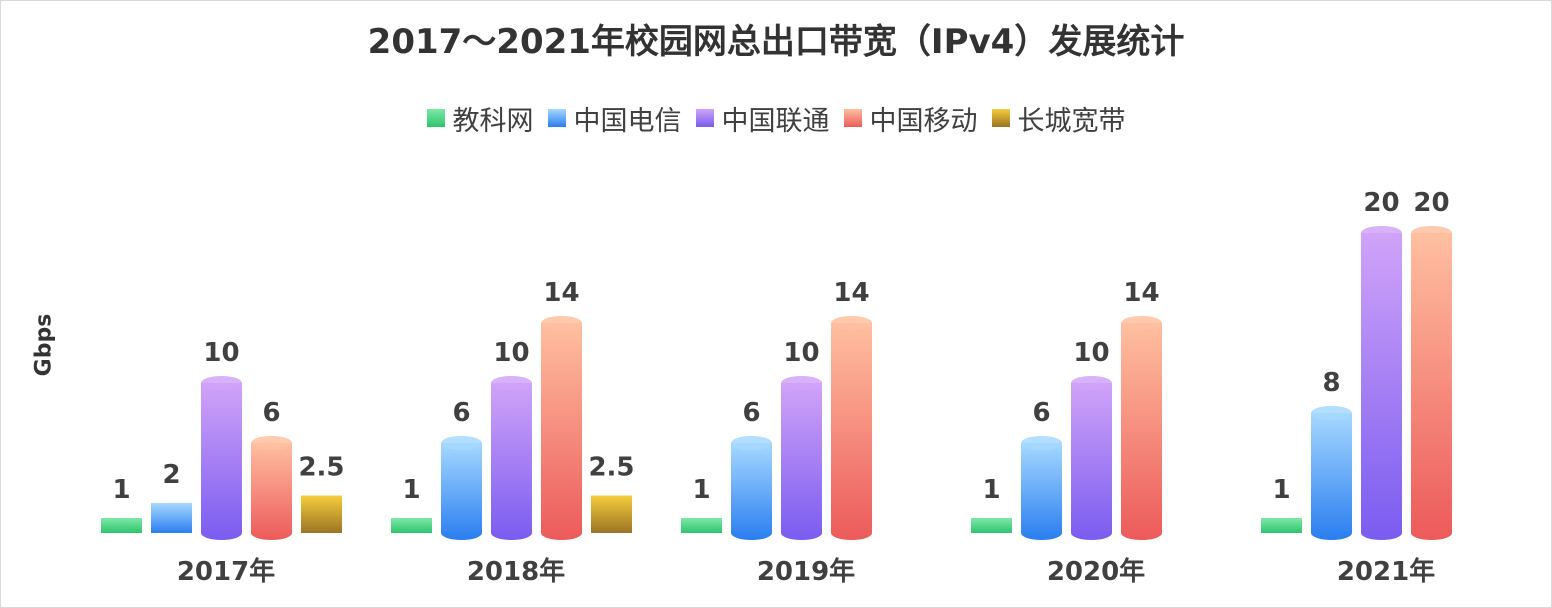 The height and width of the screenshot is (608, 1552). I want to click on legend-item: 教科网, so click(480, 118).